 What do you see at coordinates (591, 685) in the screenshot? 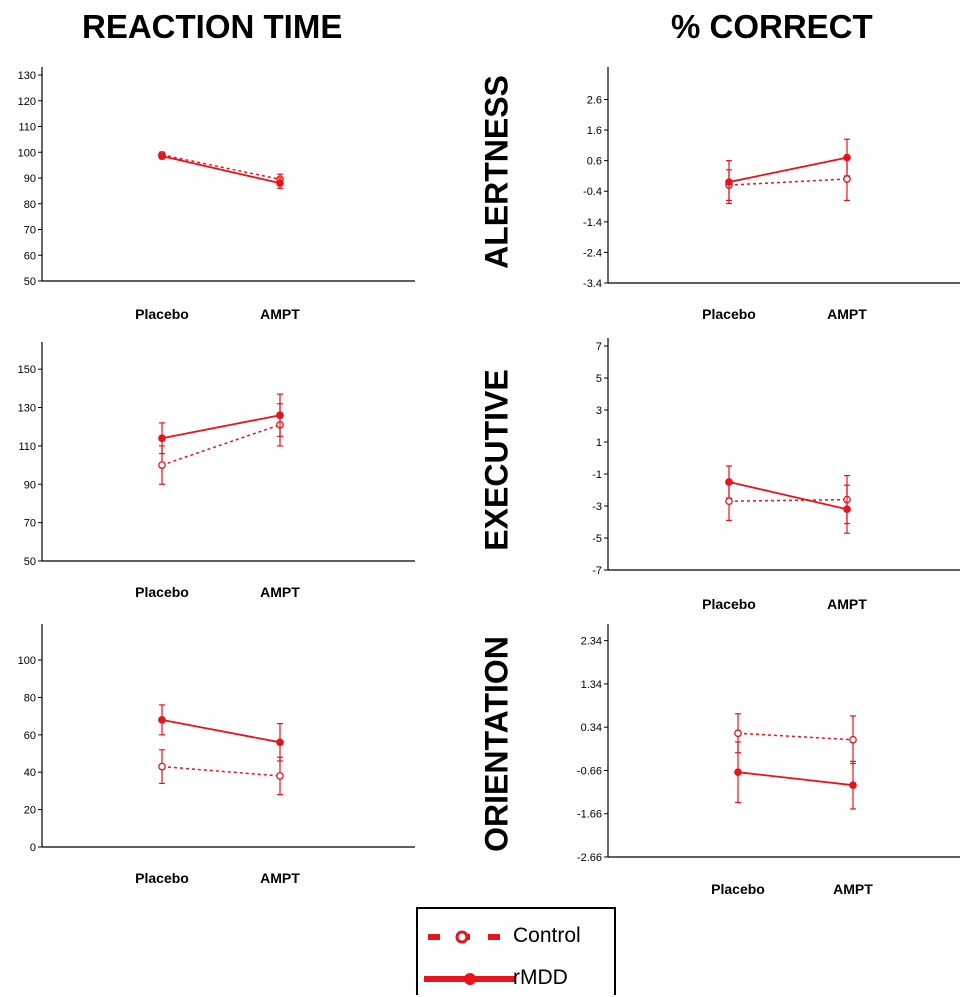
I see `y-tick-label: 1.34` at bounding box center [591, 685].